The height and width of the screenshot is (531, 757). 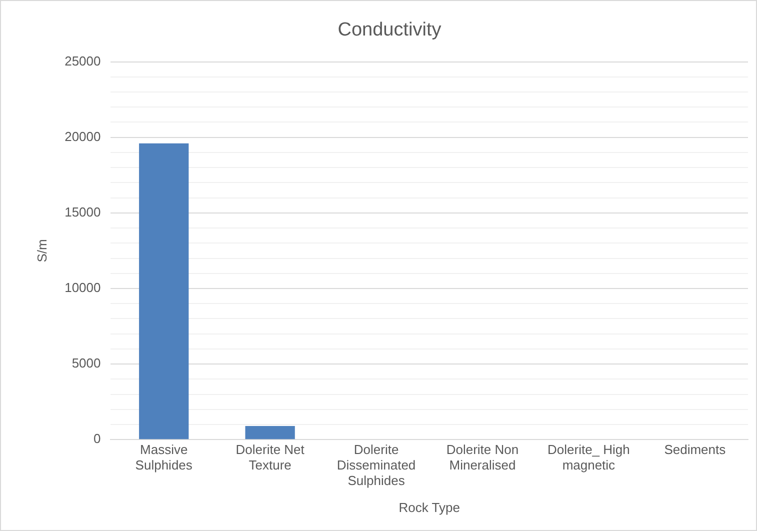 What do you see at coordinates (390, 30) in the screenshot?
I see `chart-title: Conductivity` at bounding box center [390, 30].